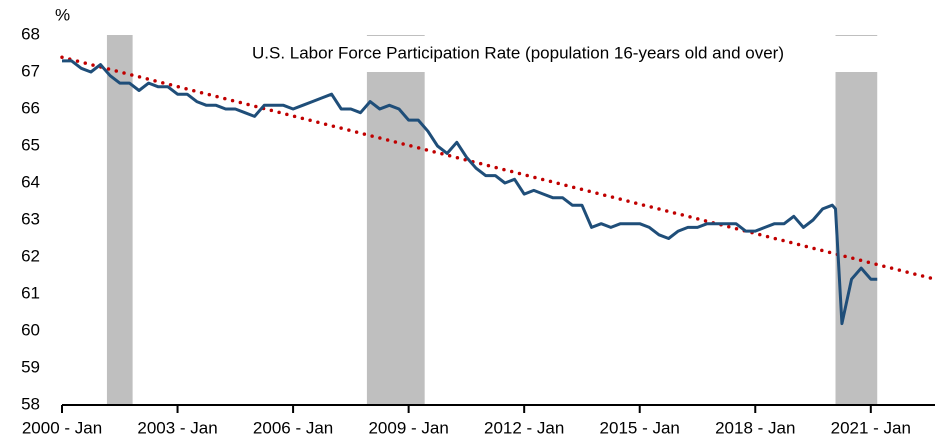  What do you see at coordinates (30, 107) in the screenshot?
I see `y-tick-label: 66` at bounding box center [30, 107].